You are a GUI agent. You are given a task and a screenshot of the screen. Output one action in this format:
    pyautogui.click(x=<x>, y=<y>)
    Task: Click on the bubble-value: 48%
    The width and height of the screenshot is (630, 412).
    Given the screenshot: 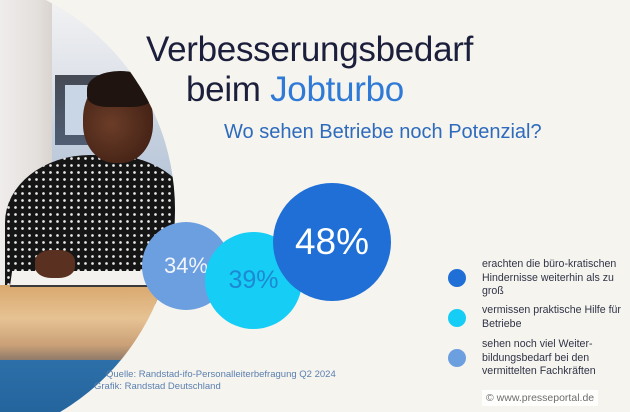 What is the action you would take?
    pyautogui.click(x=332, y=241)
    